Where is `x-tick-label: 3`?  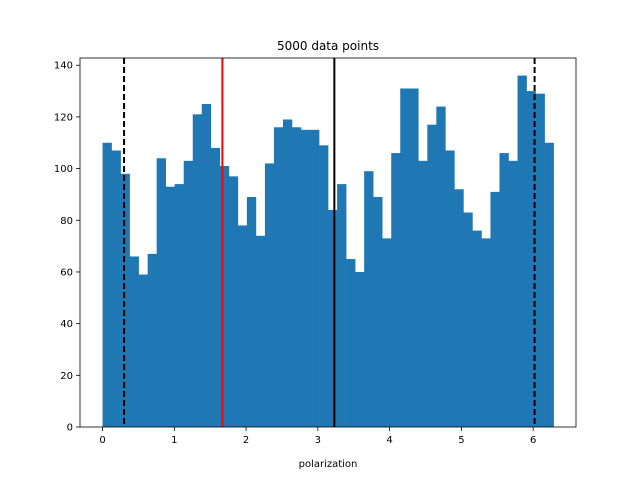 x-tick-label: 3 is located at coordinates (318, 440).